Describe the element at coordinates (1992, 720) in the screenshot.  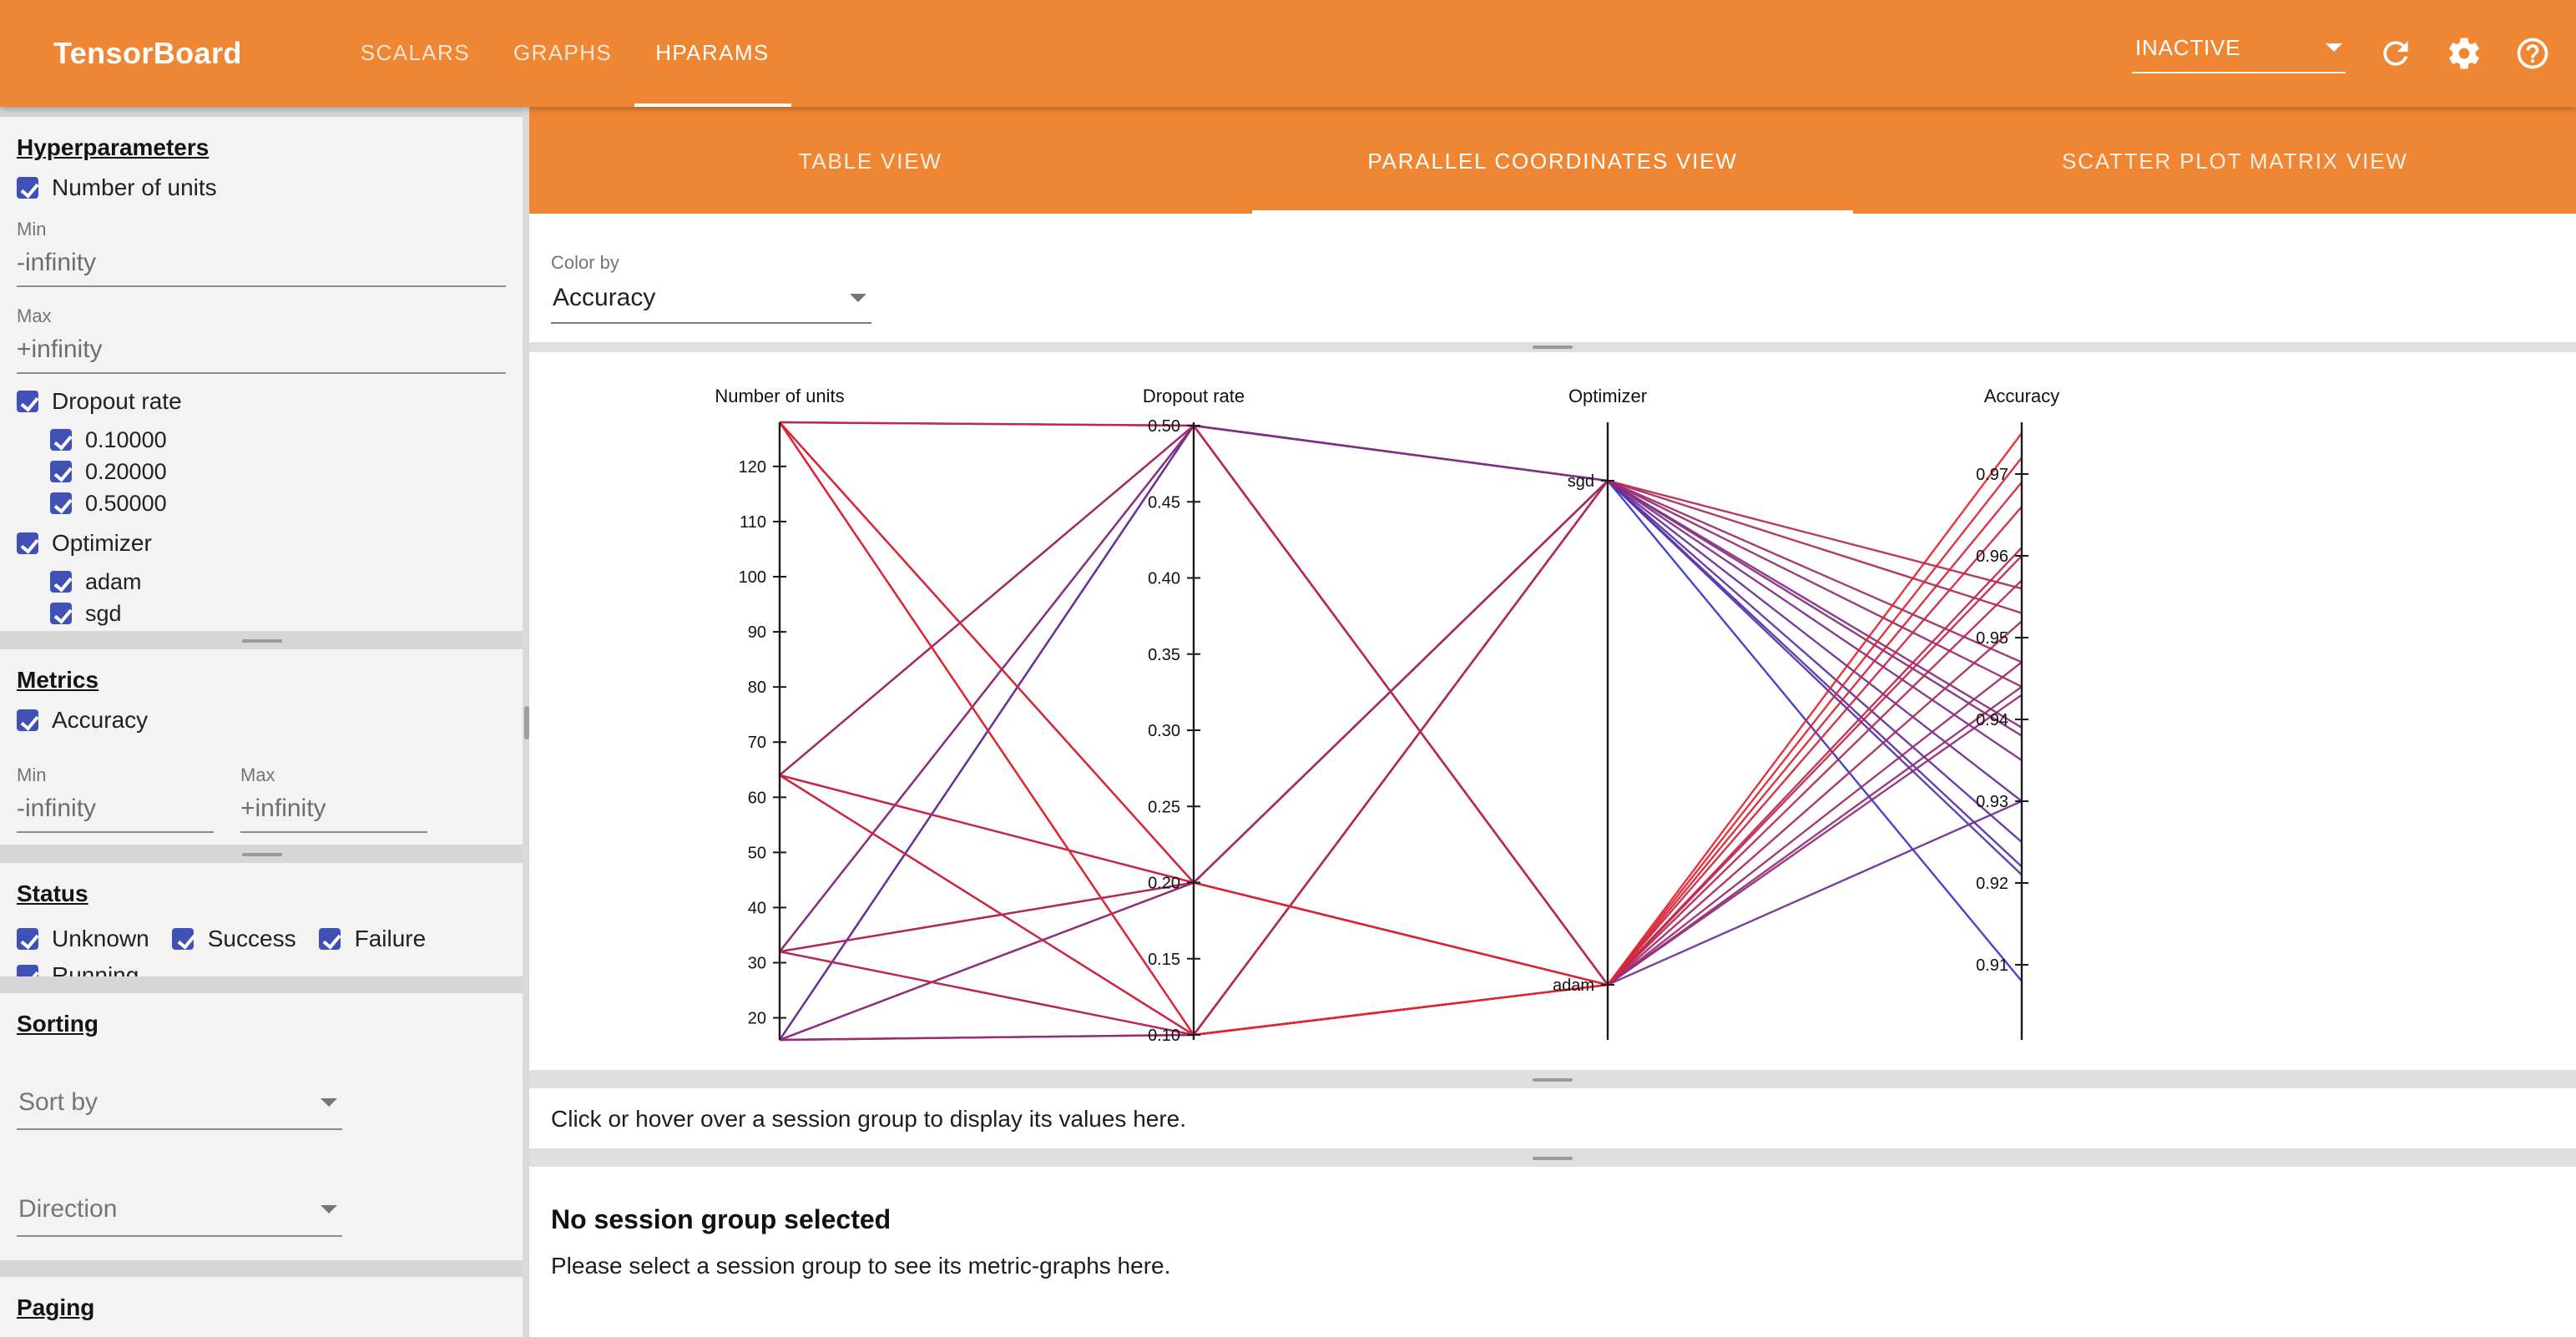
I see `svg-text: 0.94` at that location.